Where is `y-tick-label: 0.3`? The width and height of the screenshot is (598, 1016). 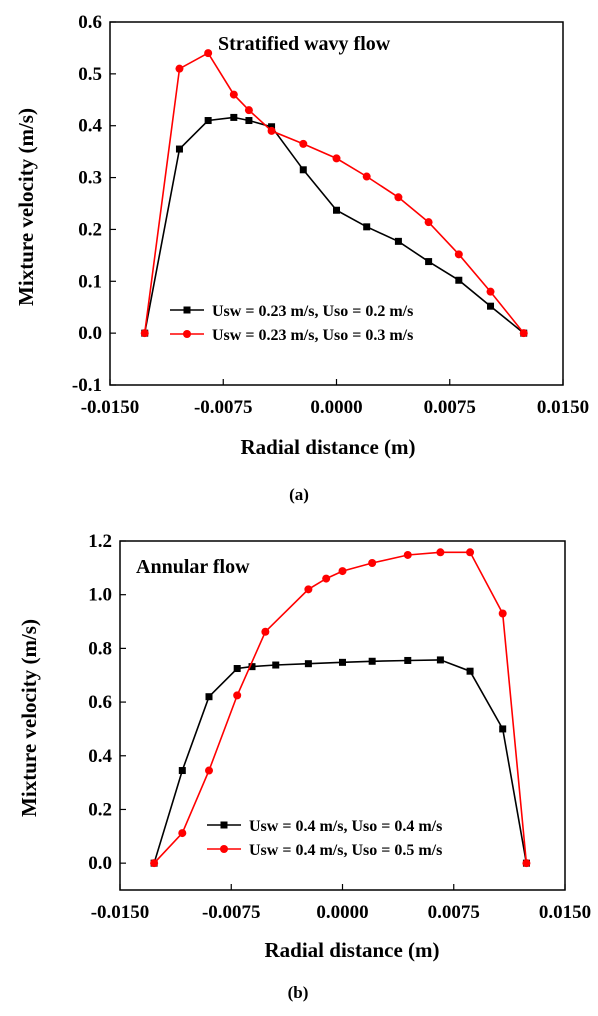 y-tick-label: 0.3 is located at coordinates (90, 178).